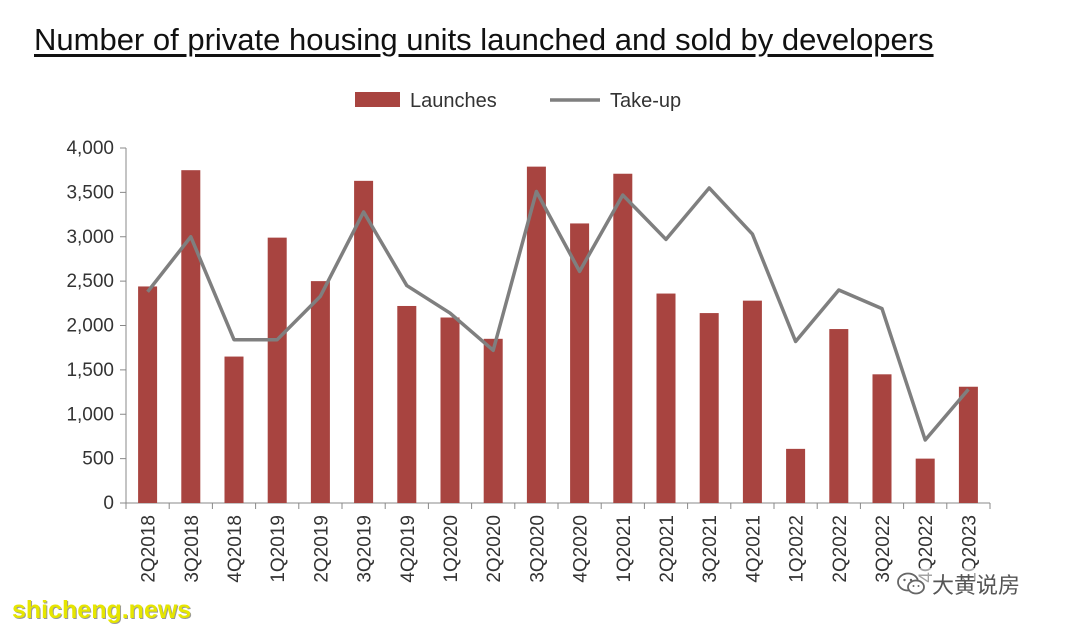 This screenshot has height=632, width=1080. Describe the element at coordinates (667, 549) in the screenshot. I see `x-tick-label: 2Q2021` at that location.